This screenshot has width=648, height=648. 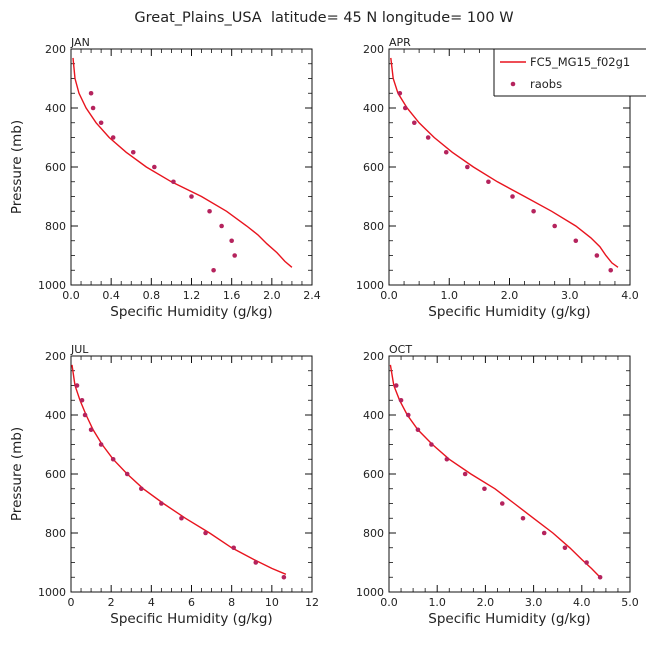 What do you see at coordinates (151, 602) in the screenshot?
I see `x-tick-label: 4` at bounding box center [151, 602].